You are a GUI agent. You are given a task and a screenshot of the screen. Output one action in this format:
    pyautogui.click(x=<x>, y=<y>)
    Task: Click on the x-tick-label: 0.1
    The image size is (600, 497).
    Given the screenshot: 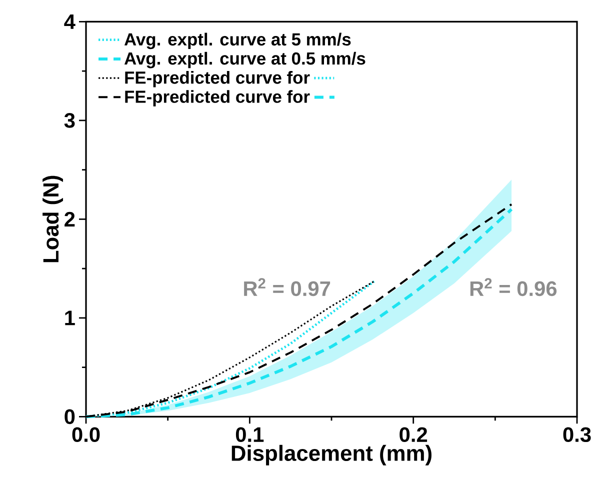 What is the action you would take?
    pyautogui.click(x=250, y=434)
    